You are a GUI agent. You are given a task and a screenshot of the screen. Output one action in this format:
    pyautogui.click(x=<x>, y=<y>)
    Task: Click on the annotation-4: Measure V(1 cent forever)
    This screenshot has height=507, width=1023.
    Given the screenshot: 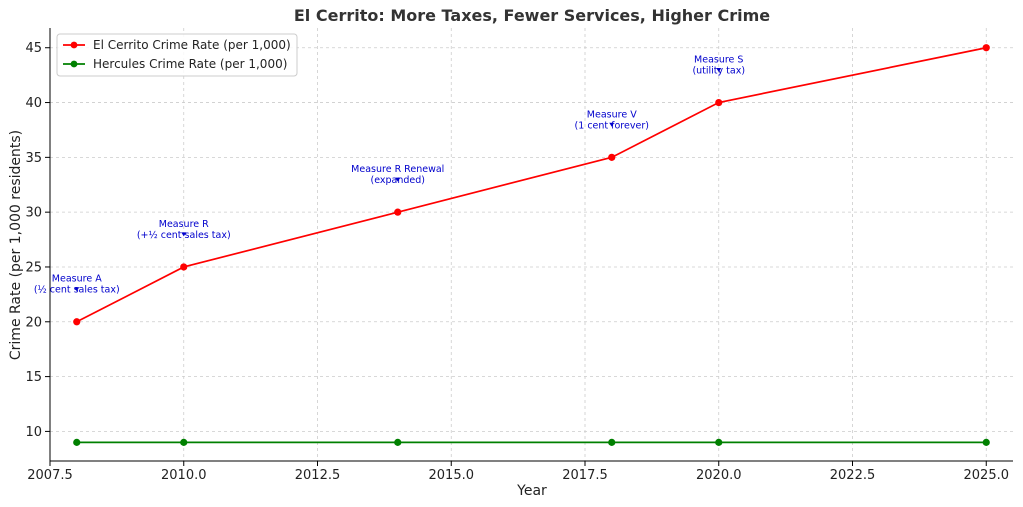 What is the action you would take?
    pyautogui.click(x=612, y=120)
    